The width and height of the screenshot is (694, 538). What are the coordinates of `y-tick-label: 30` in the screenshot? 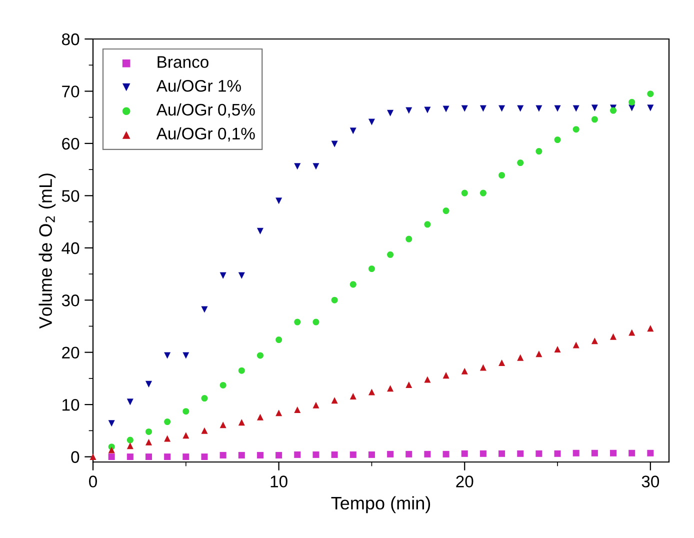 It's located at (71, 300).